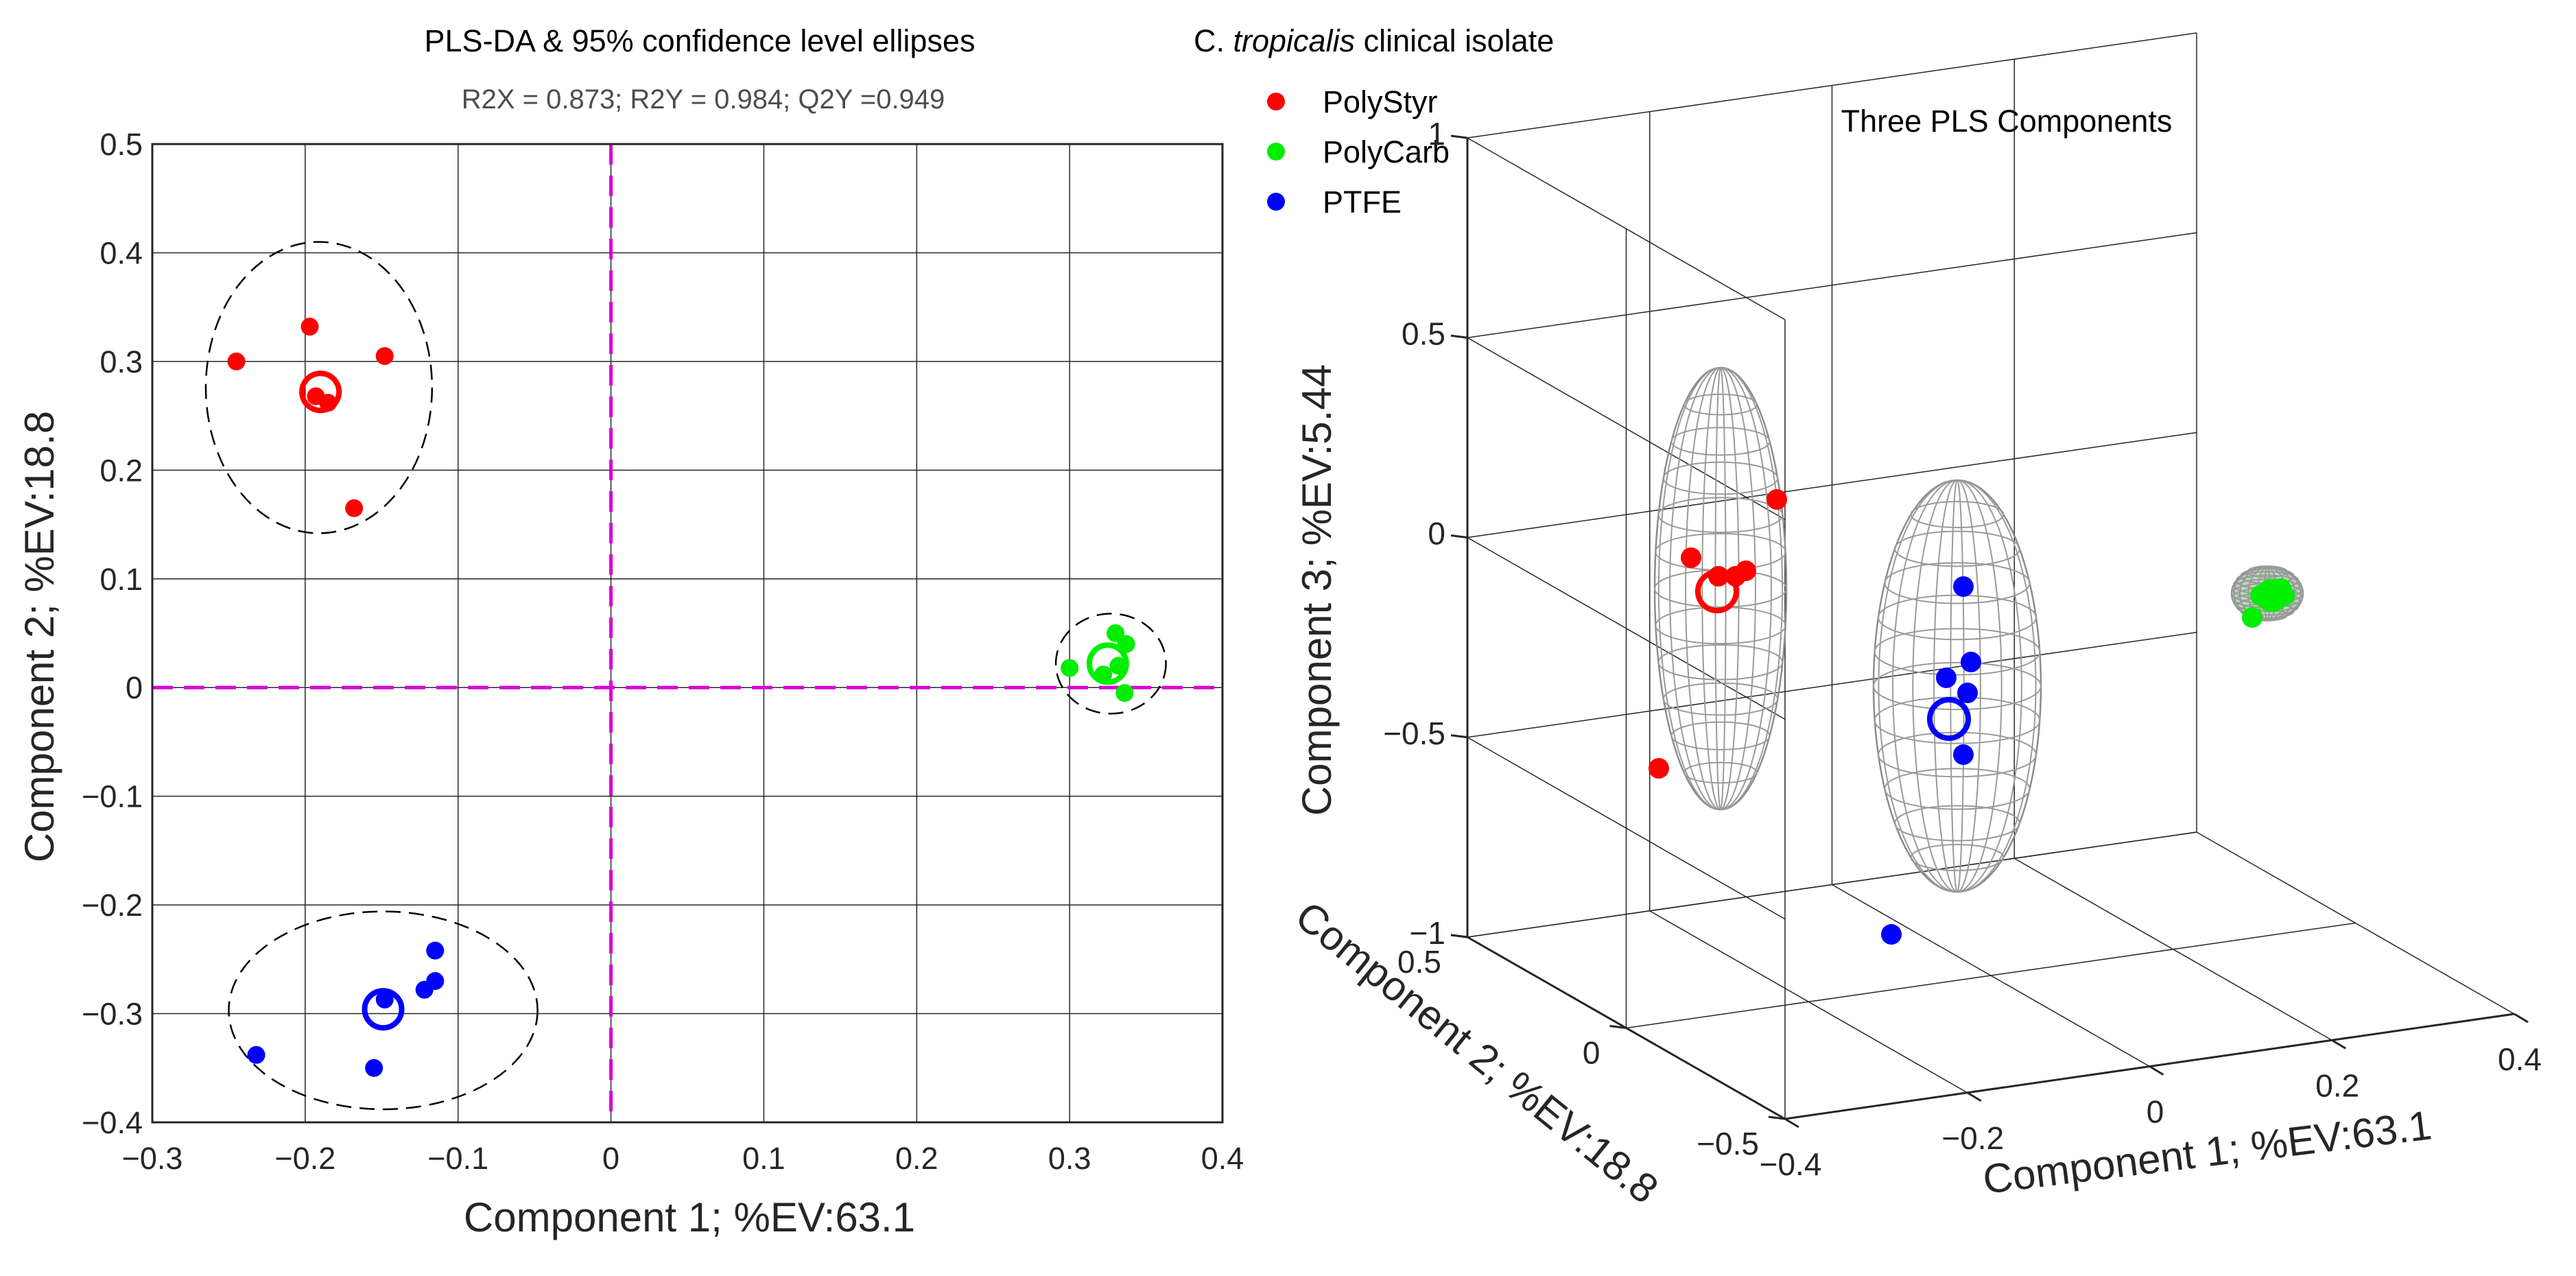  I want to click on ellipse-polycarb, so click(1110, 664).